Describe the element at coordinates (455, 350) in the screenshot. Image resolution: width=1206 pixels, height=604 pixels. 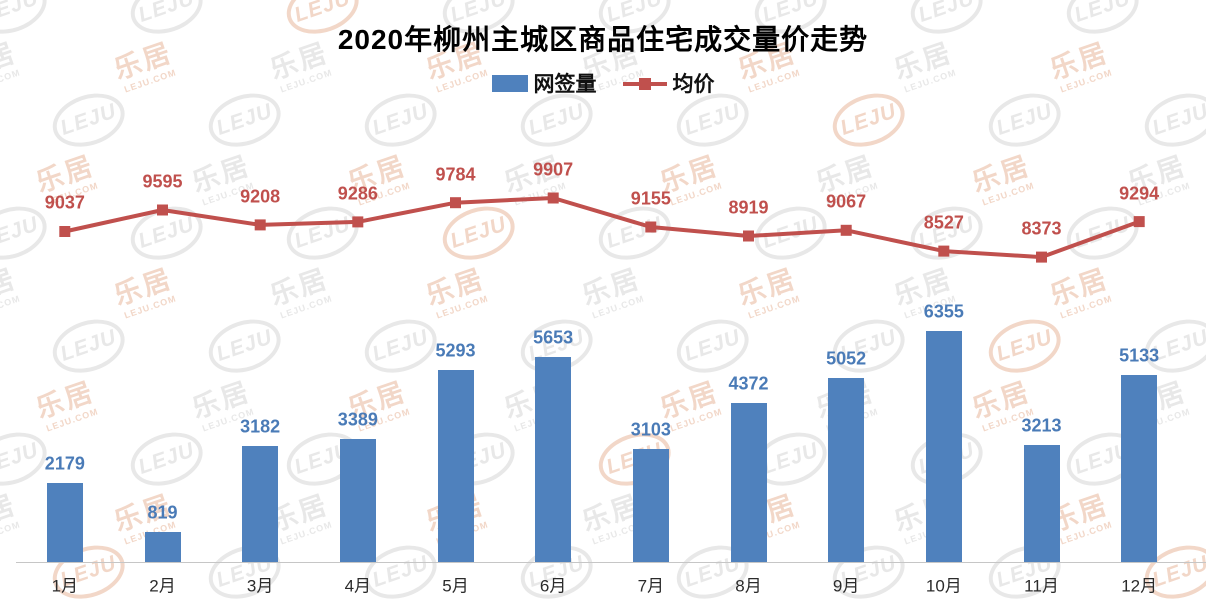
I see `bar-value-label: 5293` at that location.